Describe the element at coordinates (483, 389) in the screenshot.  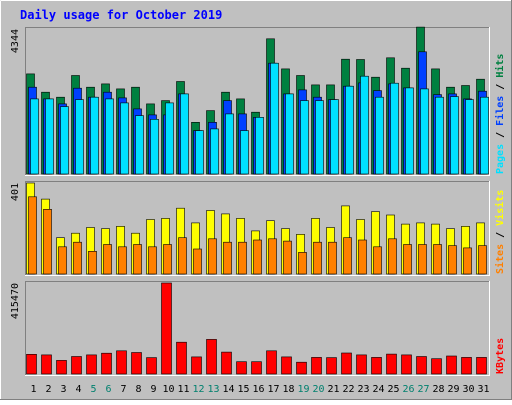
I see `x-tick-label-day-31: 31` at that location.